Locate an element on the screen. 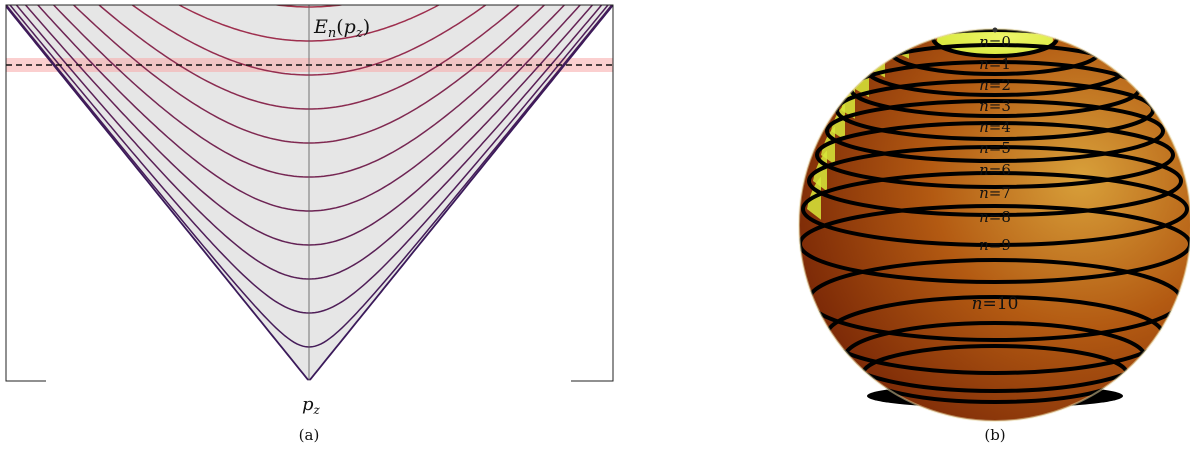  level-label: n=10 is located at coordinates (995, 304).